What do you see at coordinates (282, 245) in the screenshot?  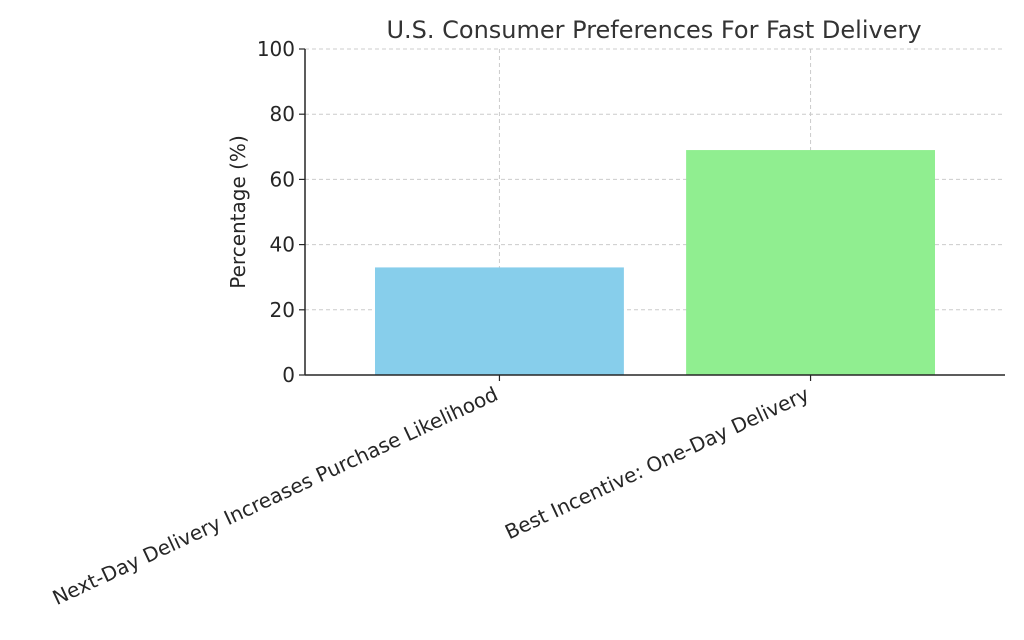 I see `y-tick-label: 40` at bounding box center [282, 245].